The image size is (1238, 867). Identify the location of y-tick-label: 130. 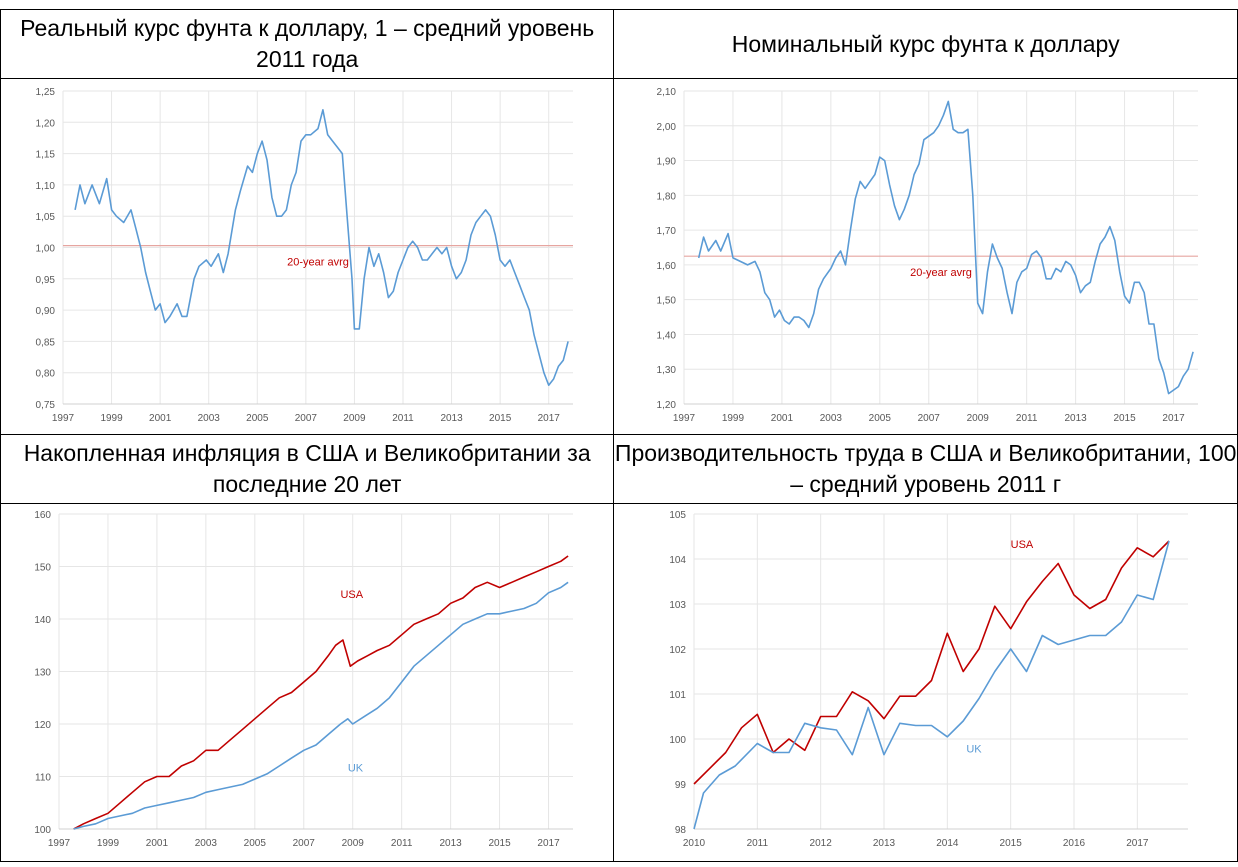
(42, 673).